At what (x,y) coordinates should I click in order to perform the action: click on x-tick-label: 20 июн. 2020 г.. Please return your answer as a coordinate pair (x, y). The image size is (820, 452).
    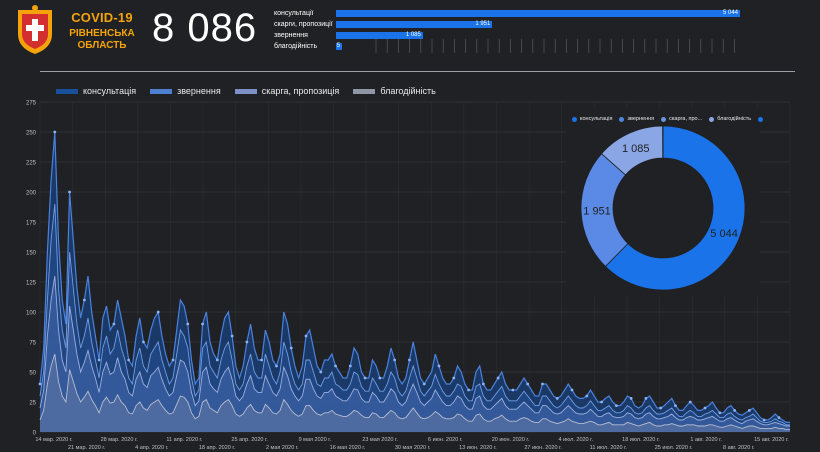
    Looking at the image, I should click on (511, 440).